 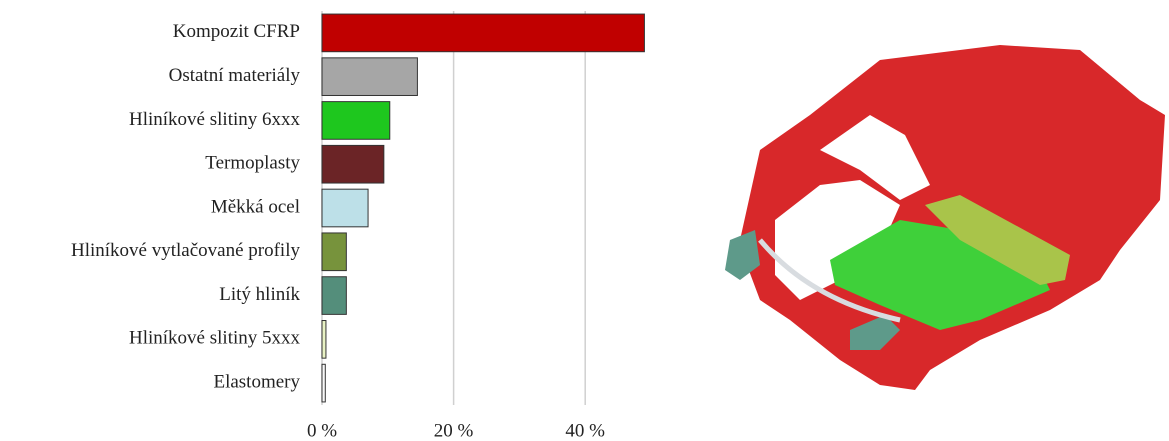 I want to click on x-tick-label: 0 %, so click(x=322, y=430).